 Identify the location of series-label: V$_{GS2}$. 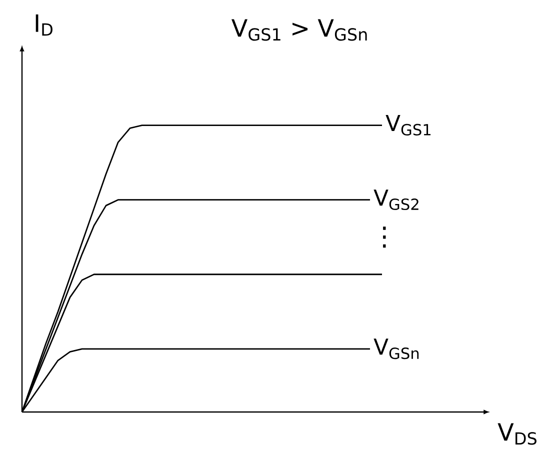
(396, 200).